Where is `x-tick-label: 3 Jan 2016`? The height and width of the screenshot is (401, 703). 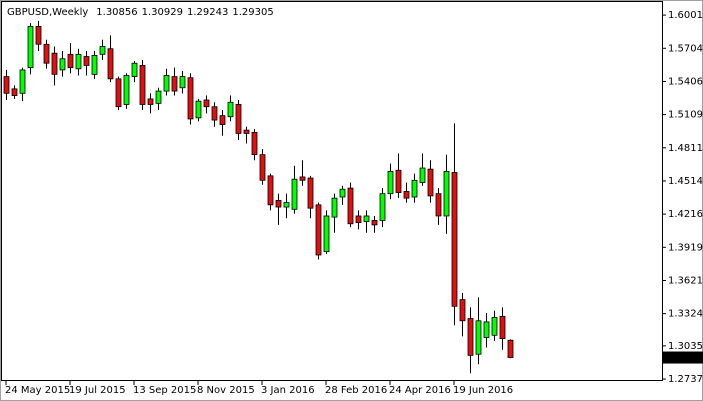
x-tick-label: 3 Jan 2016 is located at coordinates (288, 390).